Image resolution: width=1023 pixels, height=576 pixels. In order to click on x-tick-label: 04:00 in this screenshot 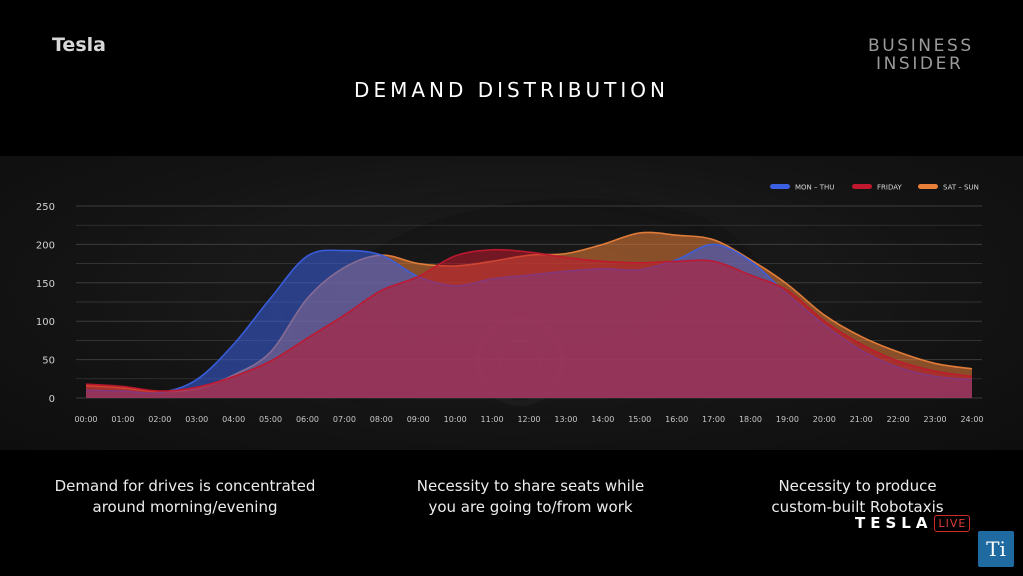, I will do `click(233, 419)`.